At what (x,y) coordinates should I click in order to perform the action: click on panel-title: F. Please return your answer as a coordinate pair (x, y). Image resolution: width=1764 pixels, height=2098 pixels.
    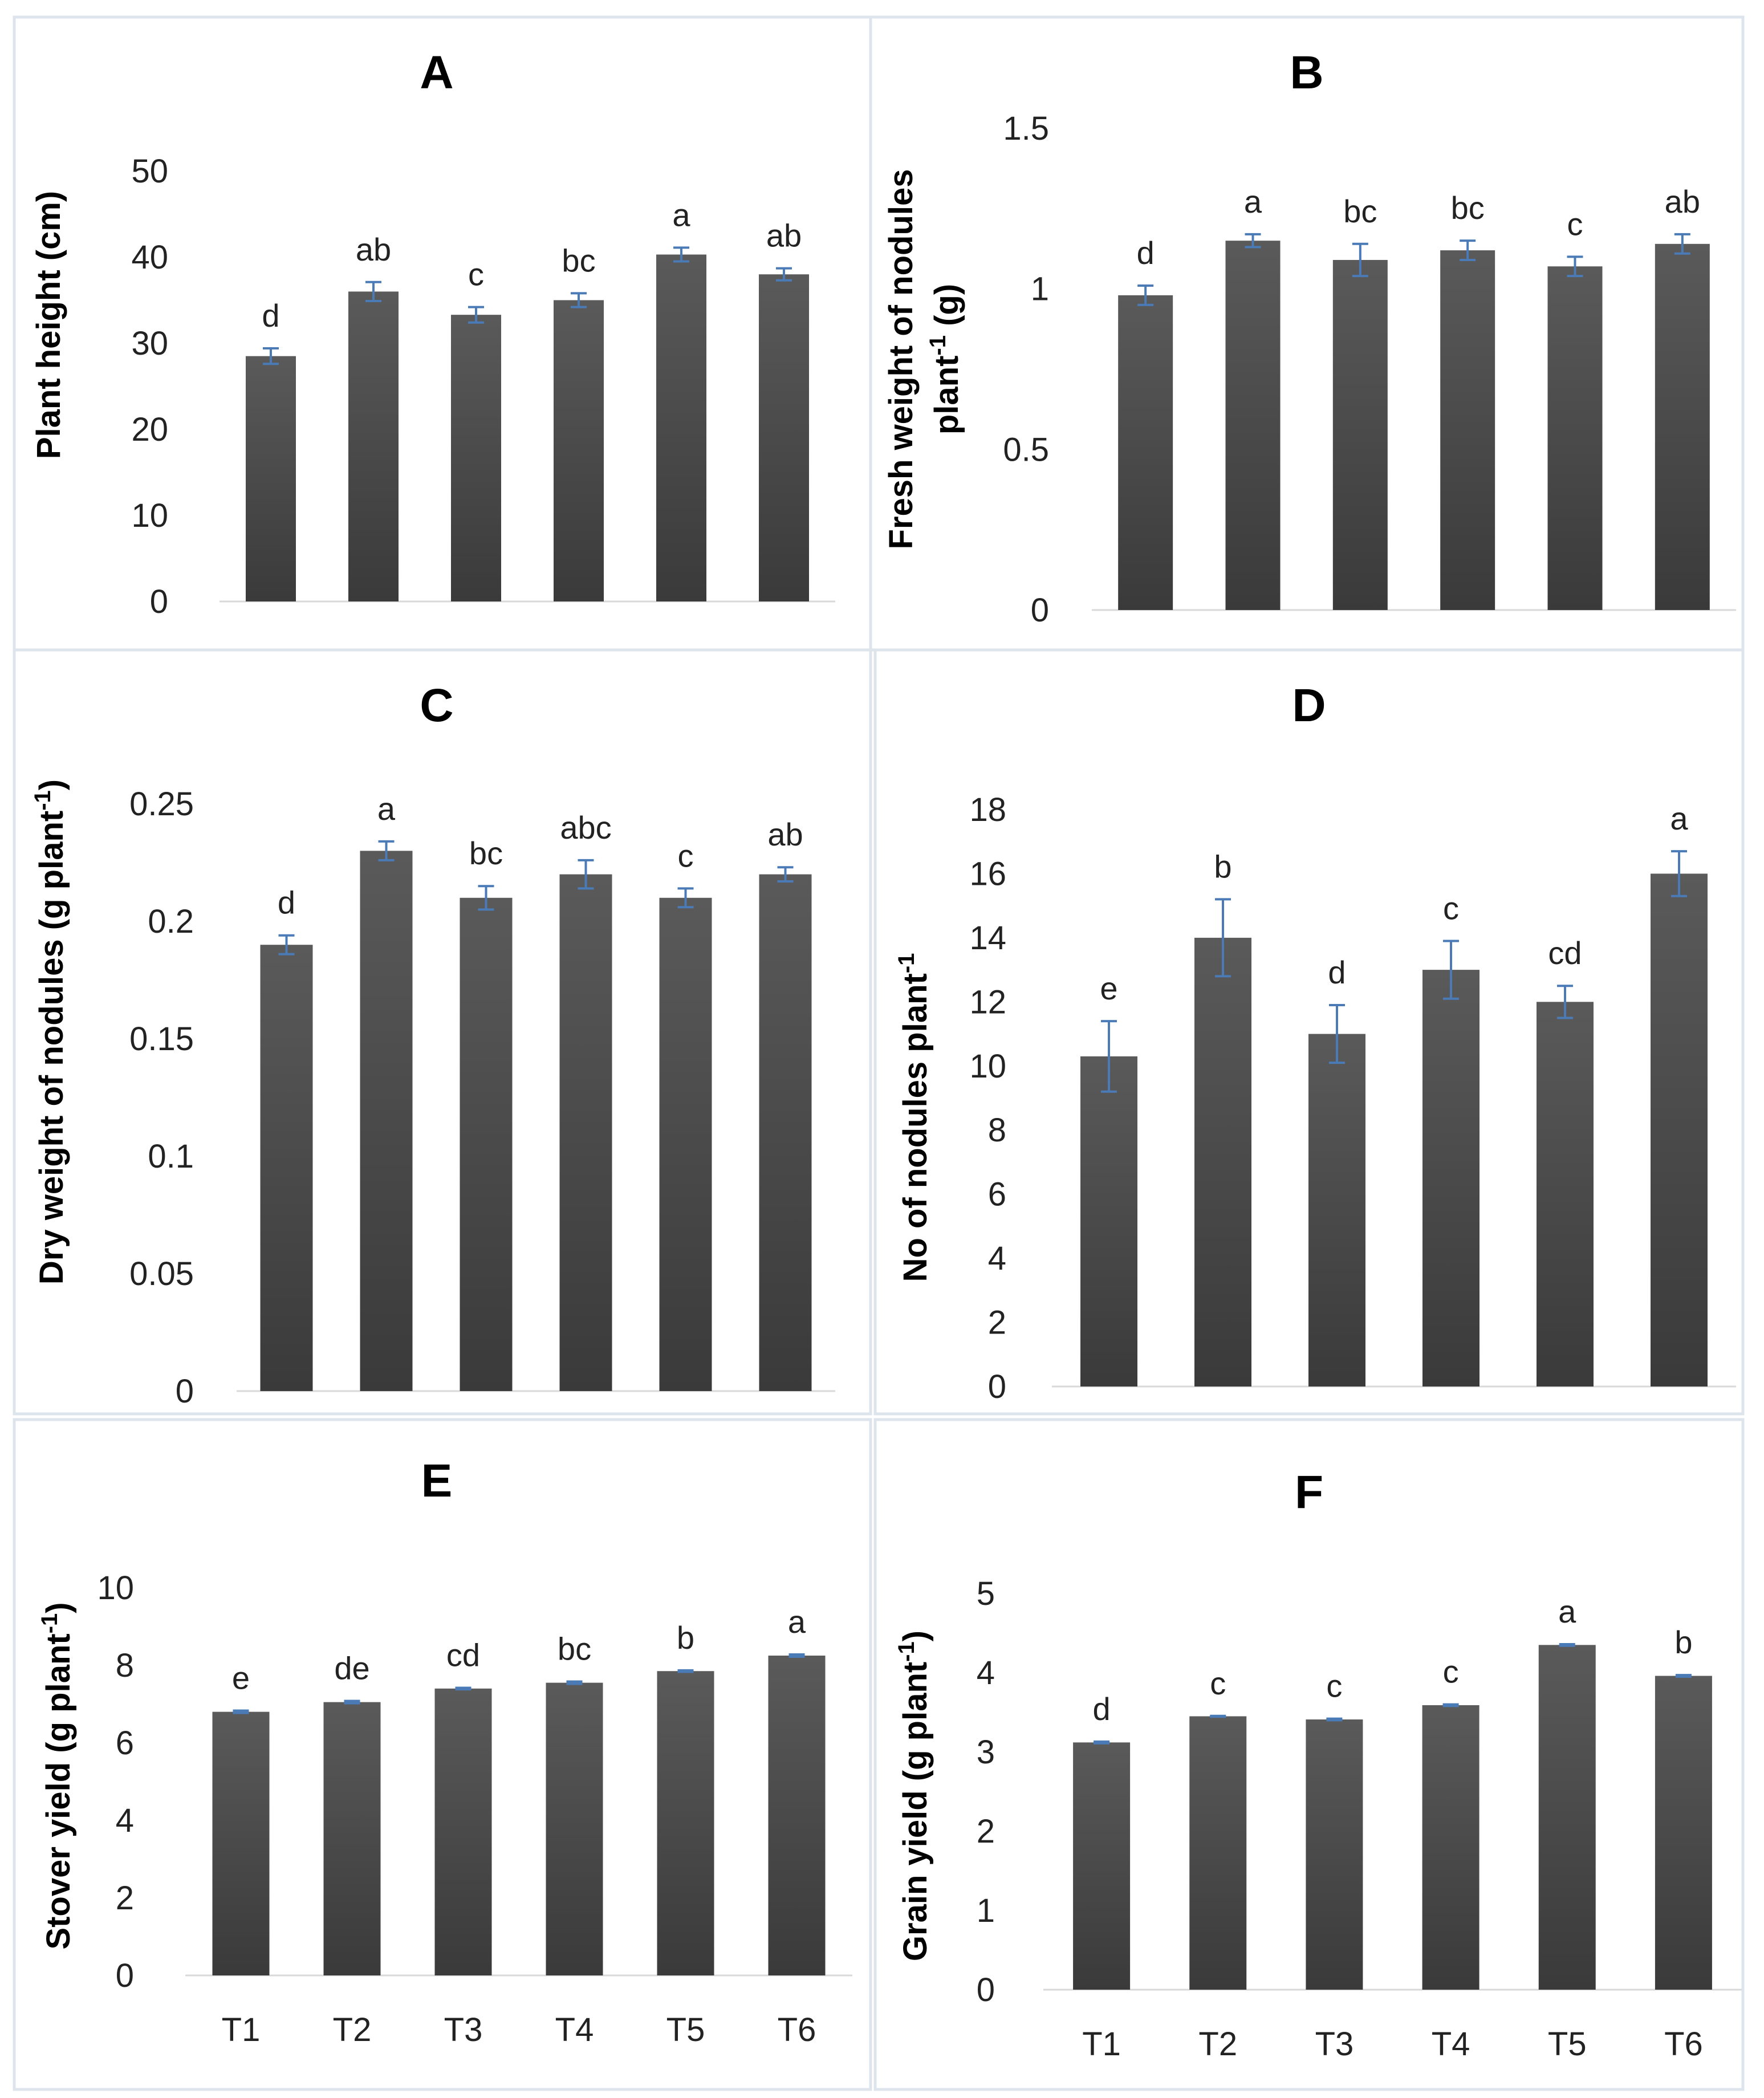
    Looking at the image, I should click on (1309, 1492).